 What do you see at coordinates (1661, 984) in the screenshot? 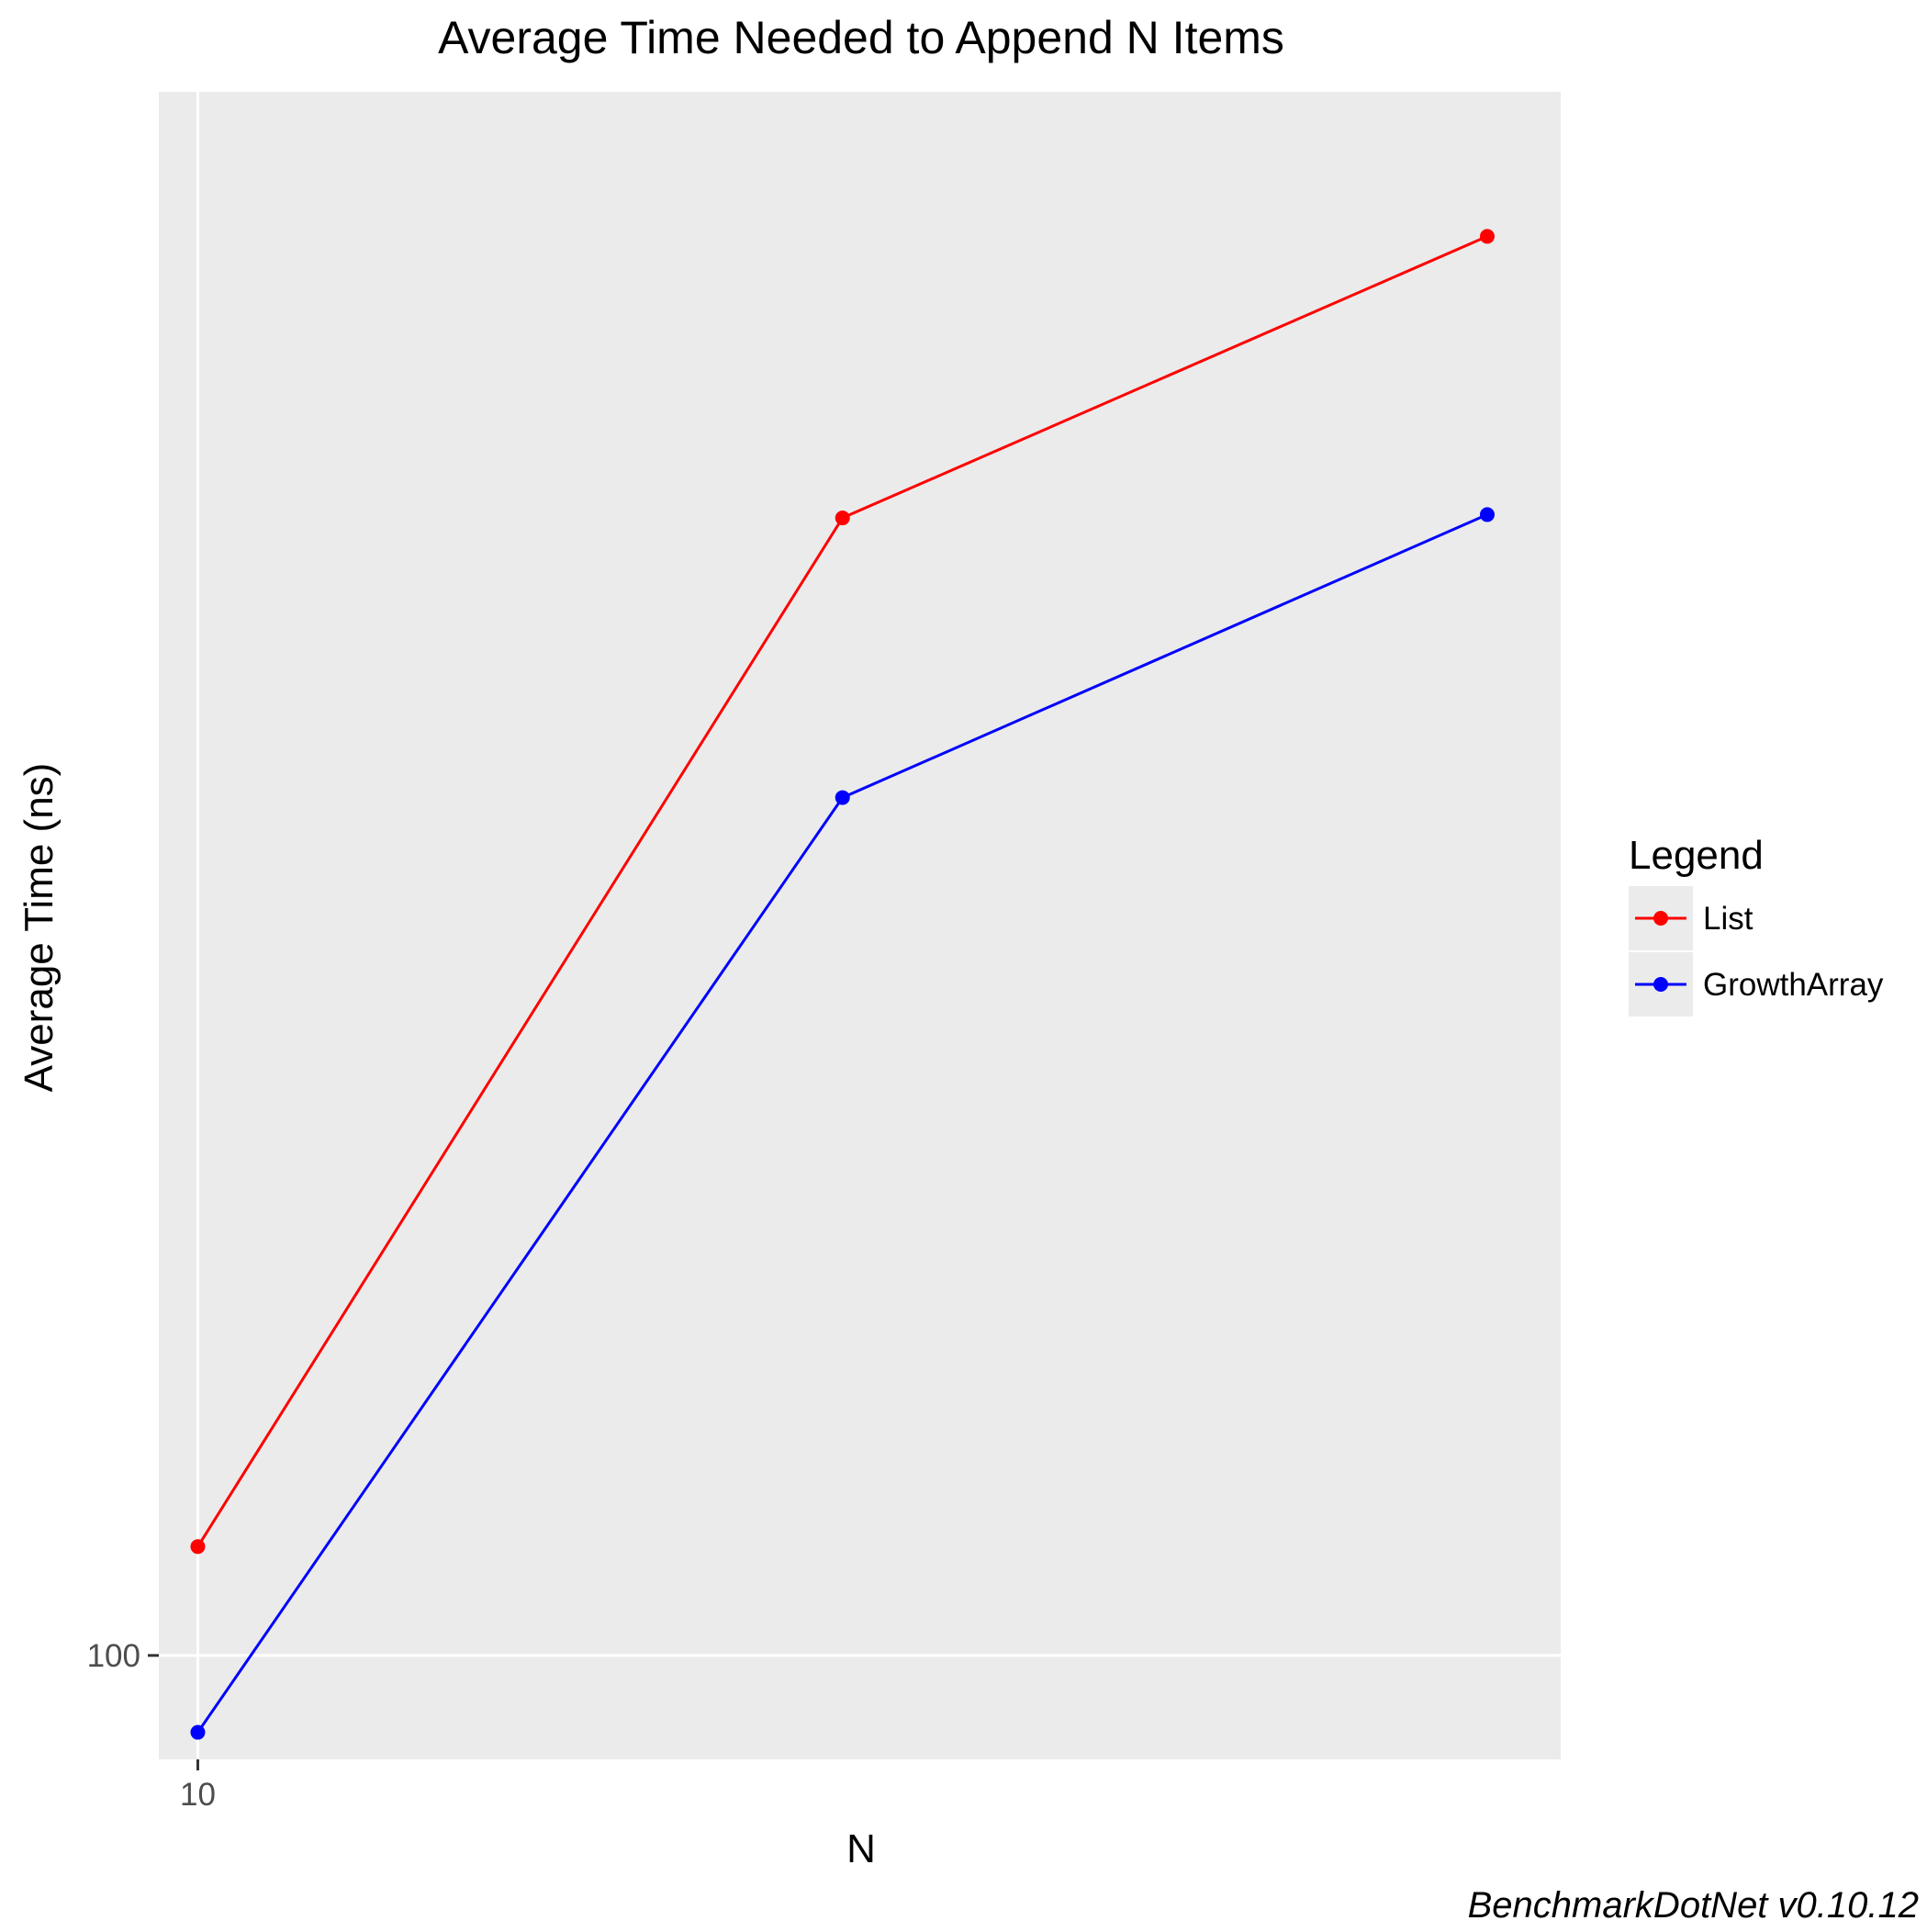
I see `legend-marker-growtharray` at bounding box center [1661, 984].